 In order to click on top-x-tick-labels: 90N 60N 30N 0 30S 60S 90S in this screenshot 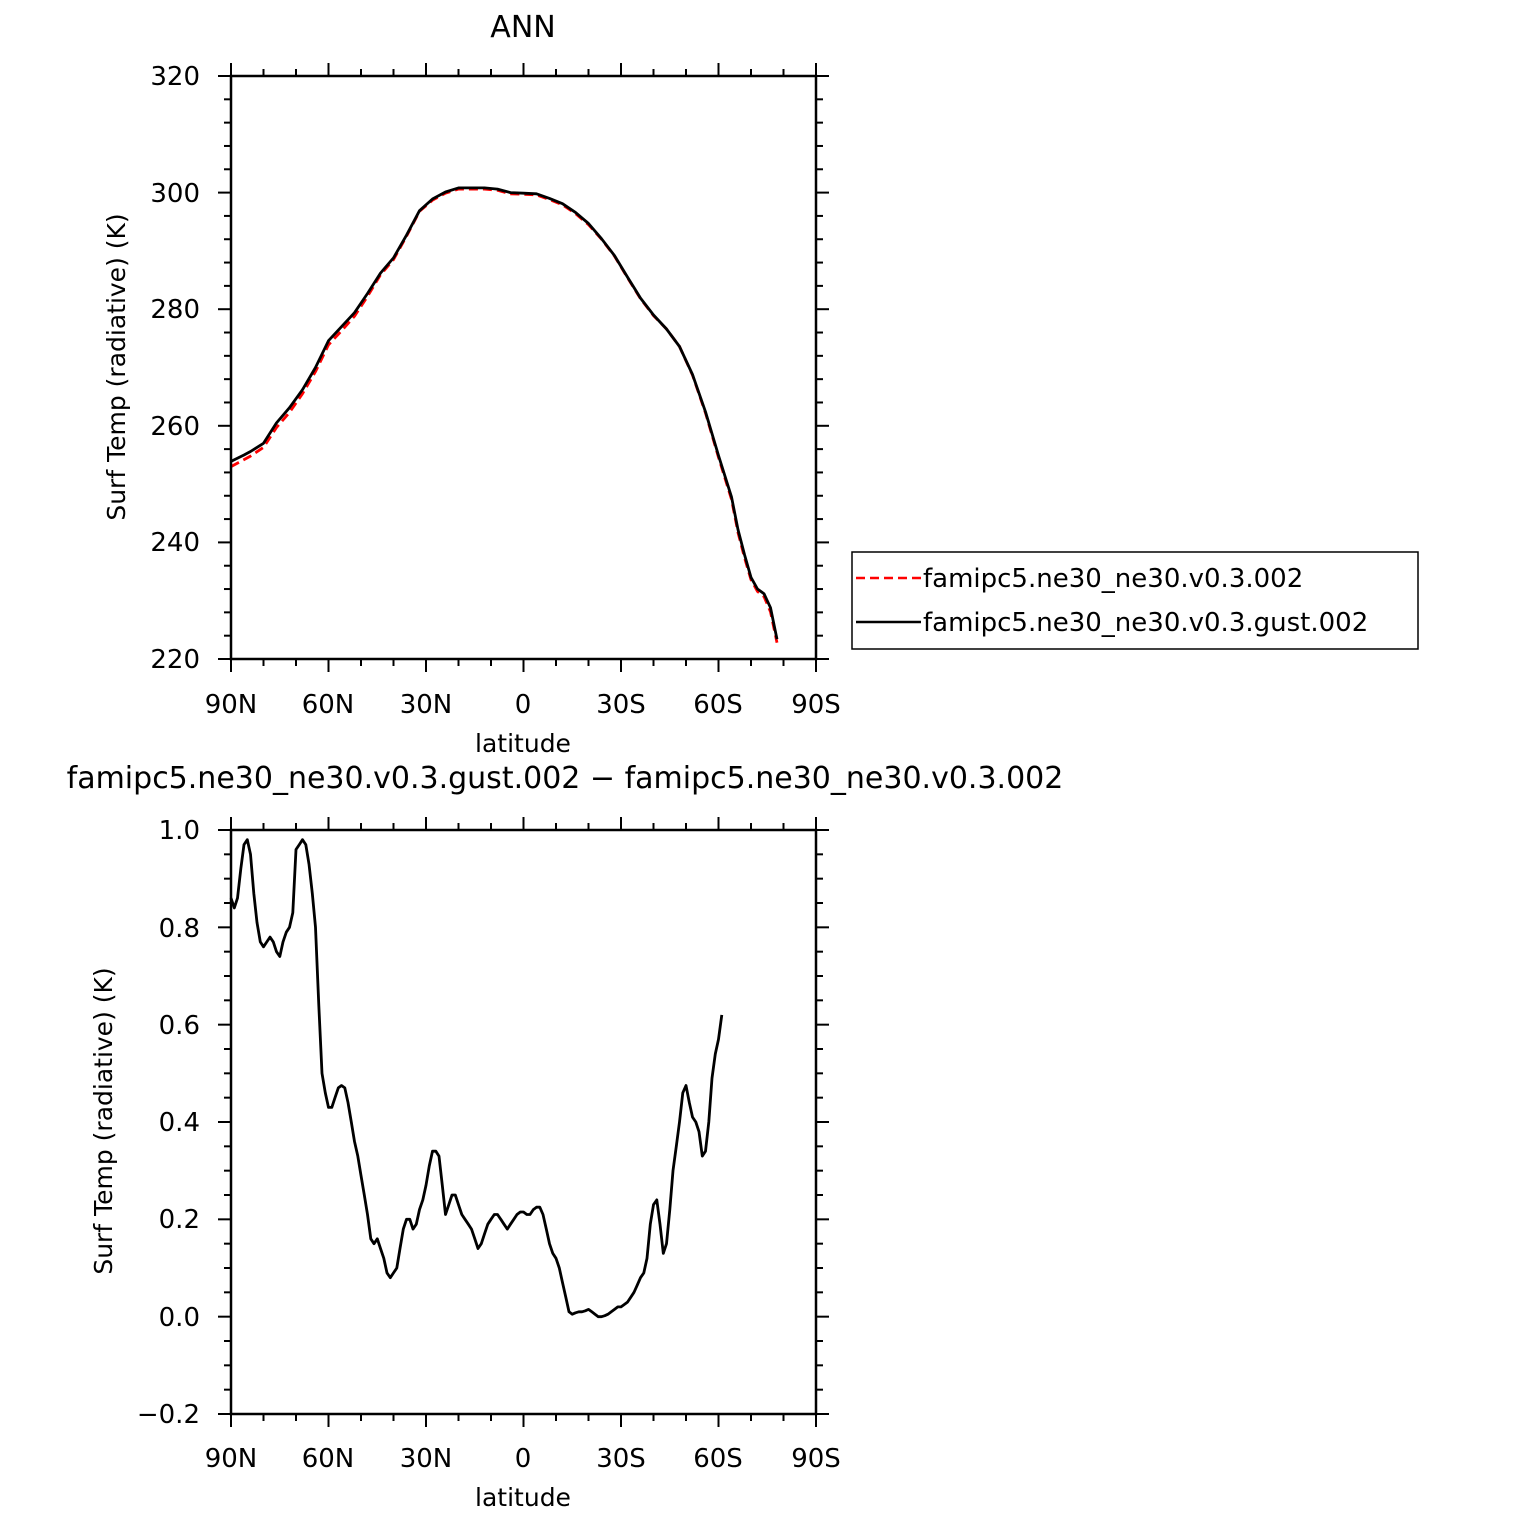, I will do `click(523, 705)`.